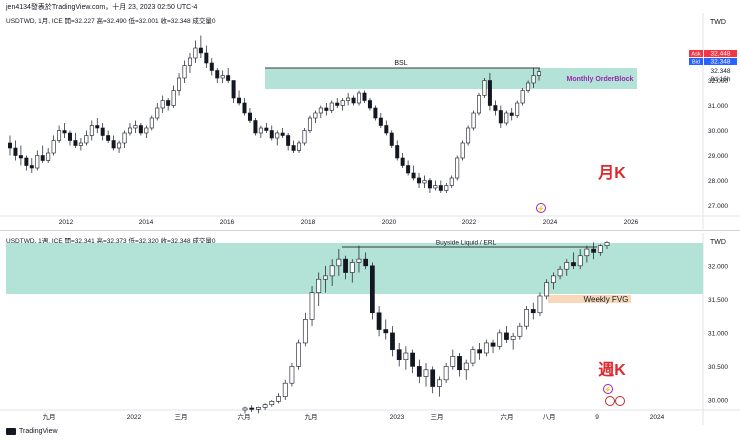  Describe the element at coordinates (370, 230) in the screenshot. I see `panel-divider` at that location.